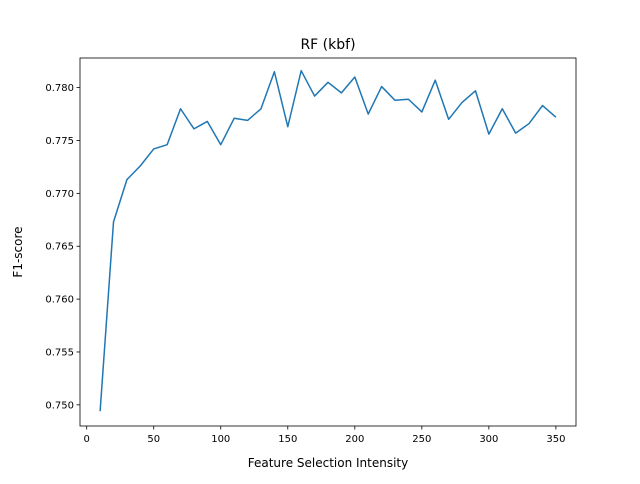 Image resolution: width=640 pixels, height=484 pixels. Describe the element at coordinates (328, 463) in the screenshot. I see `x-axis-label: Feature Selection Intensity` at that location.